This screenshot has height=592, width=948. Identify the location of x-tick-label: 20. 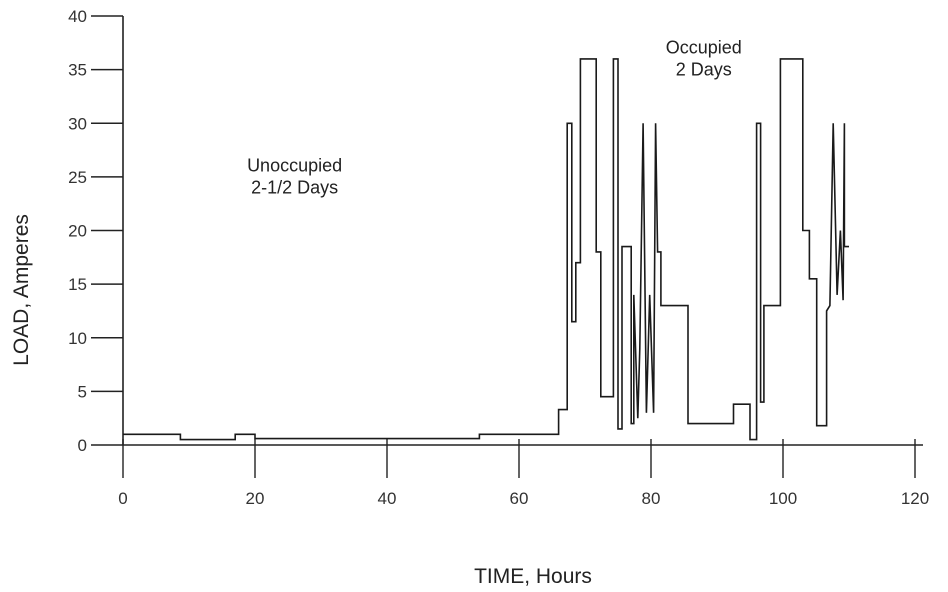
(255, 498).